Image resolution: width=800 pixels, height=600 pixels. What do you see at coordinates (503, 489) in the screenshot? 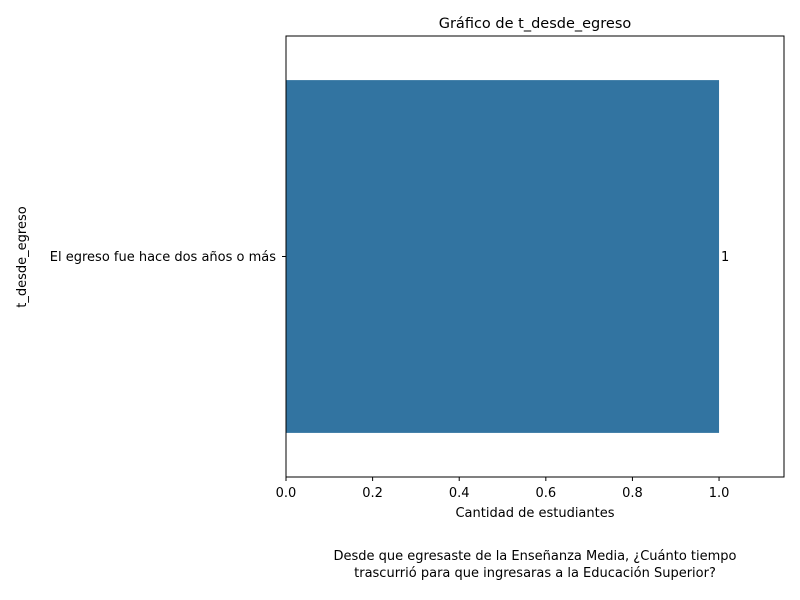
I see `x-axis-ticks: 0.0 0.2 0.4 0.6 0.8 1.0` at bounding box center [503, 489].